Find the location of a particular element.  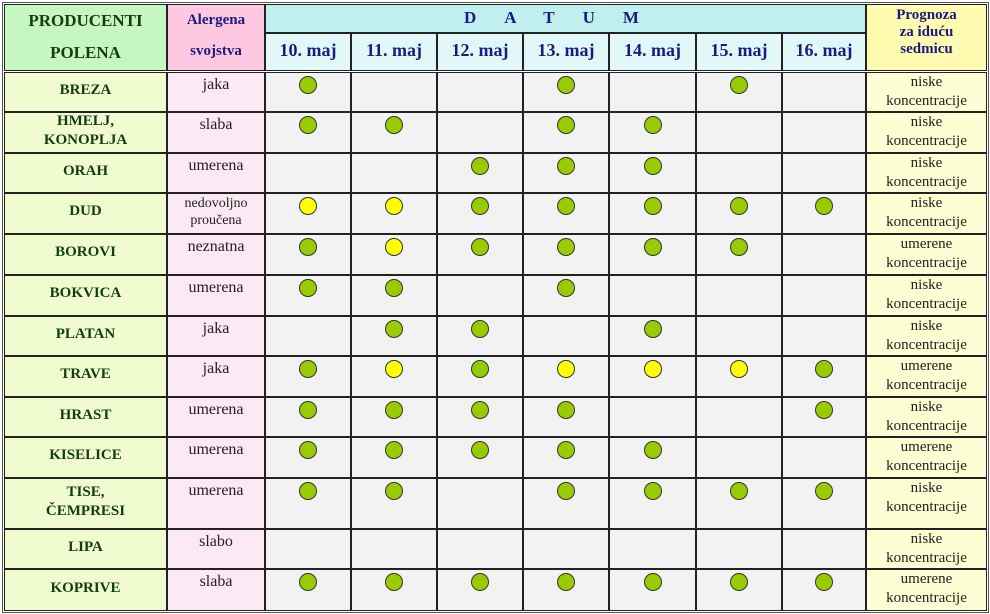

pollen-name-text: KISELICE is located at coordinates (85, 455).